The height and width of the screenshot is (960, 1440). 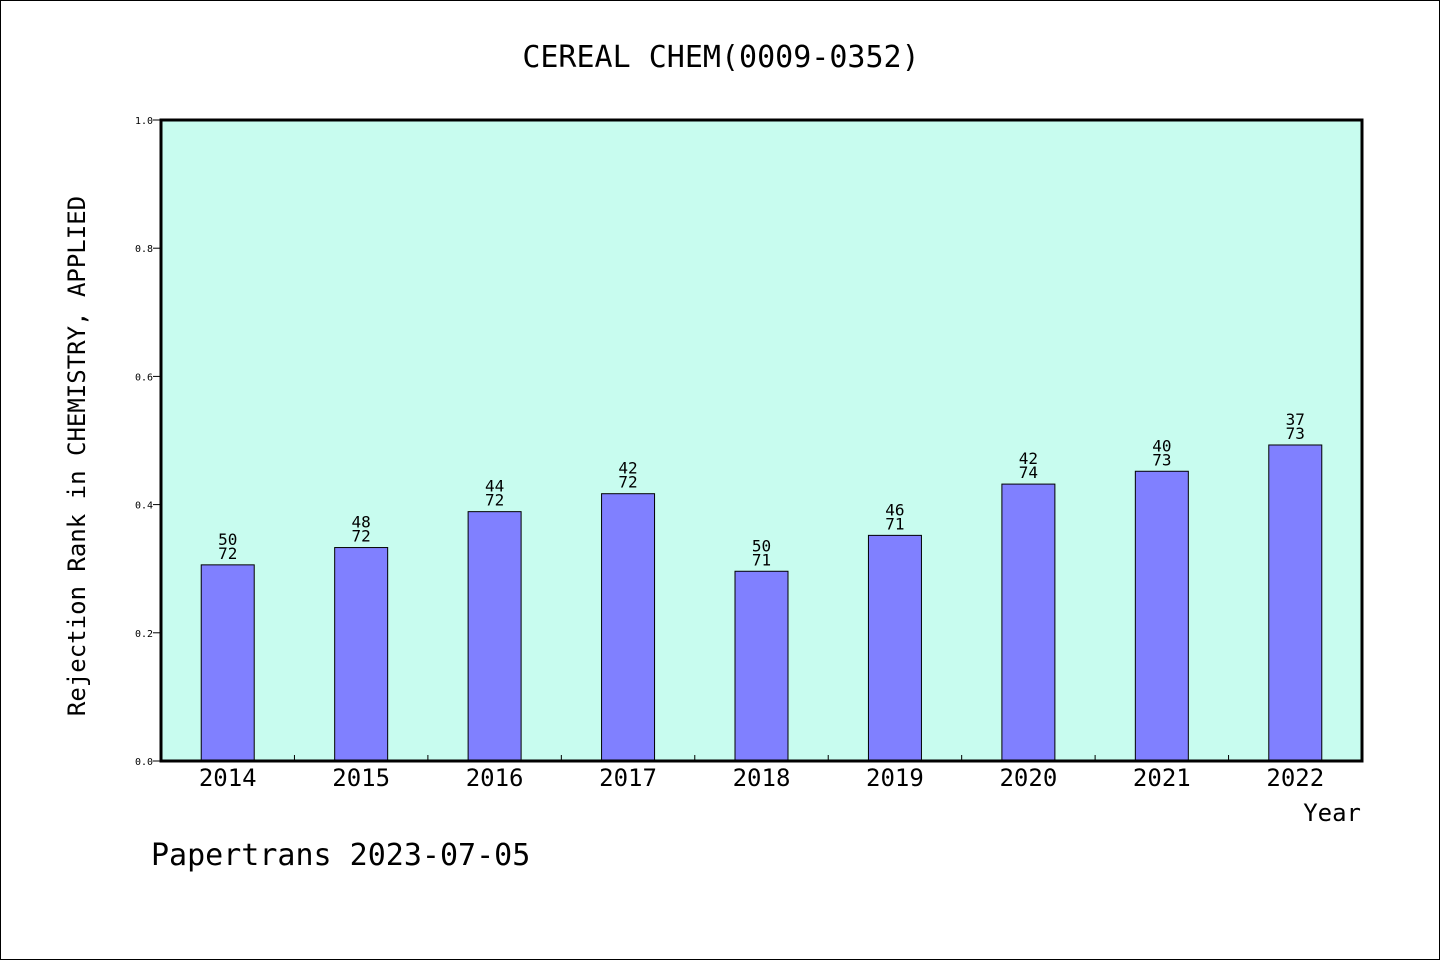 I want to click on bar-label-top: 46, so click(x=894, y=509).